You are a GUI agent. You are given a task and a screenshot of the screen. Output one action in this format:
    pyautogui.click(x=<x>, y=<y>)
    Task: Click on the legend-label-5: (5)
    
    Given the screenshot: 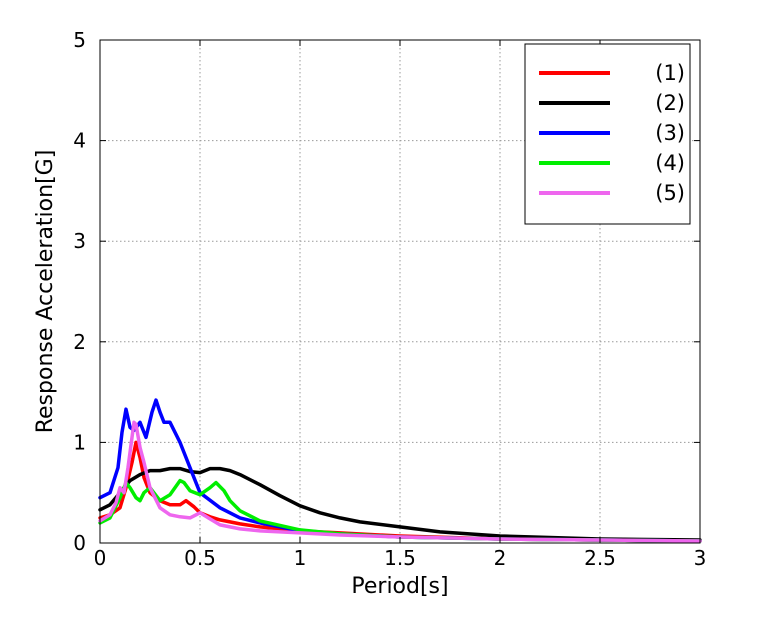 What is the action you would take?
    pyautogui.click(x=670, y=193)
    